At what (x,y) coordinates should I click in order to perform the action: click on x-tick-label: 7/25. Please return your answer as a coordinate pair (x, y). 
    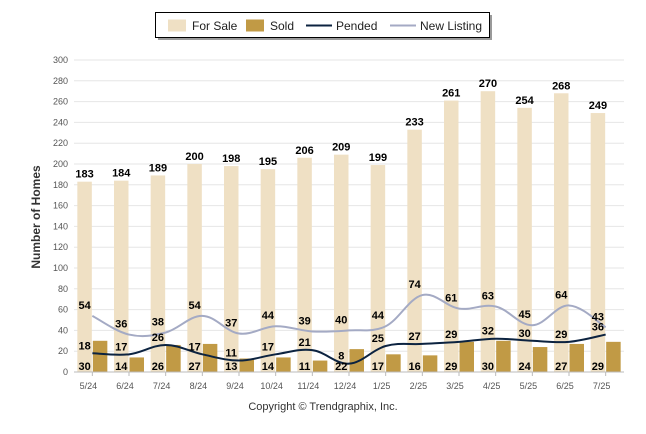
    Looking at the image, I should click on (602, 386).